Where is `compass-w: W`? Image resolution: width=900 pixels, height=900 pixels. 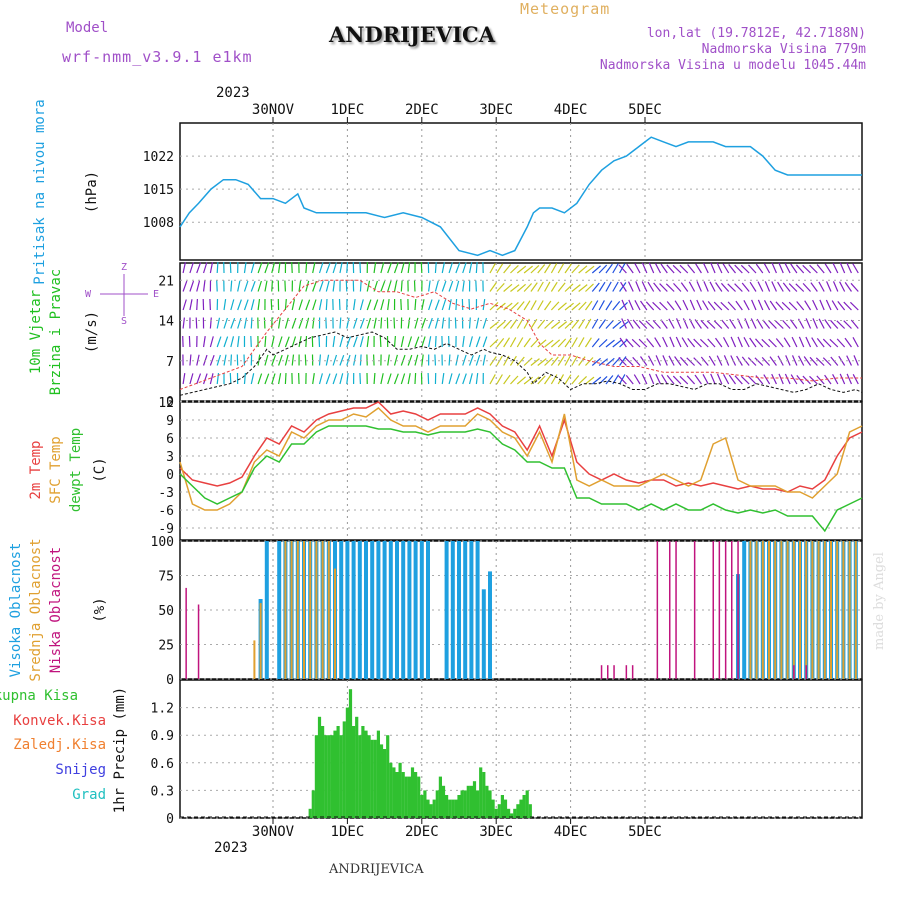
compass-w: W is located at coordinates (88, 294).